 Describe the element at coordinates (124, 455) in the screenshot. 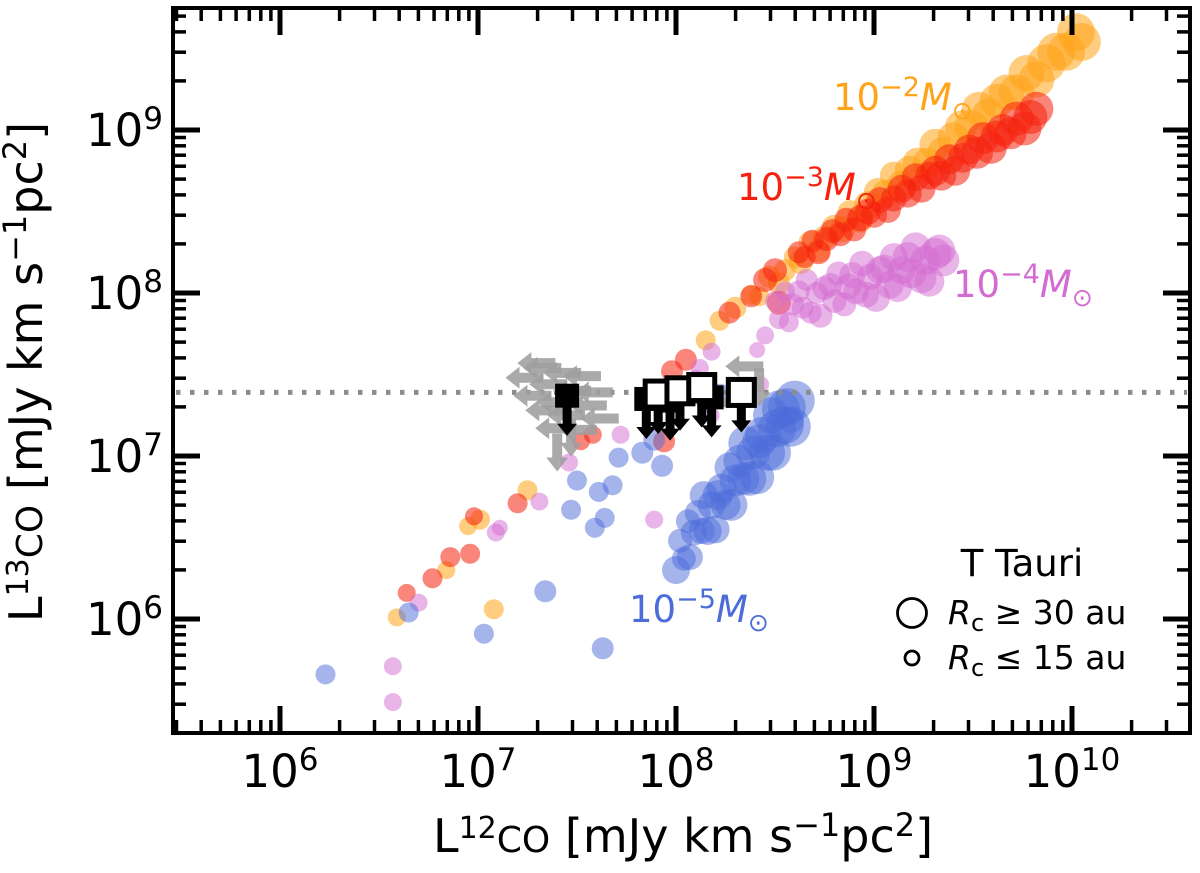

I see `y-tick-label: 107` at that location.